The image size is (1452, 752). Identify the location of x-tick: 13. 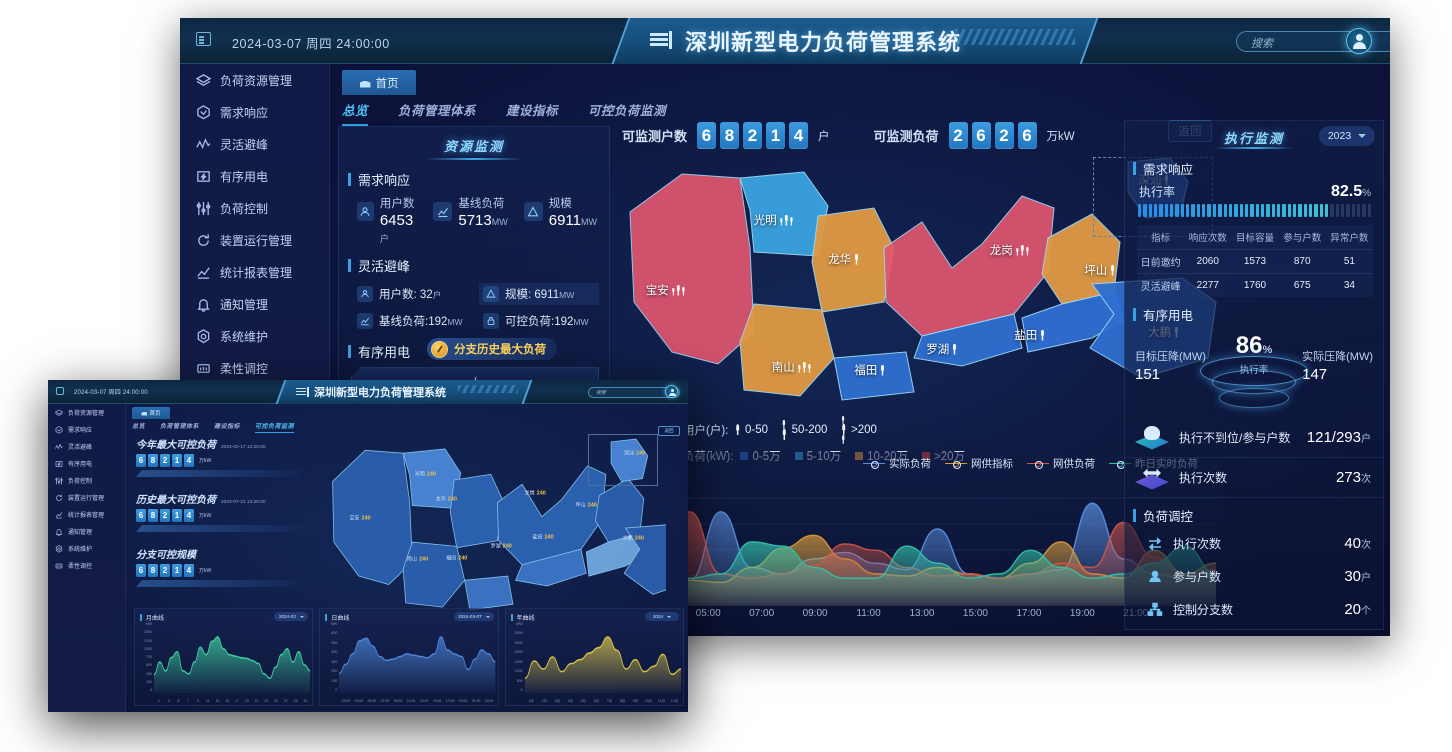
(217, 701).